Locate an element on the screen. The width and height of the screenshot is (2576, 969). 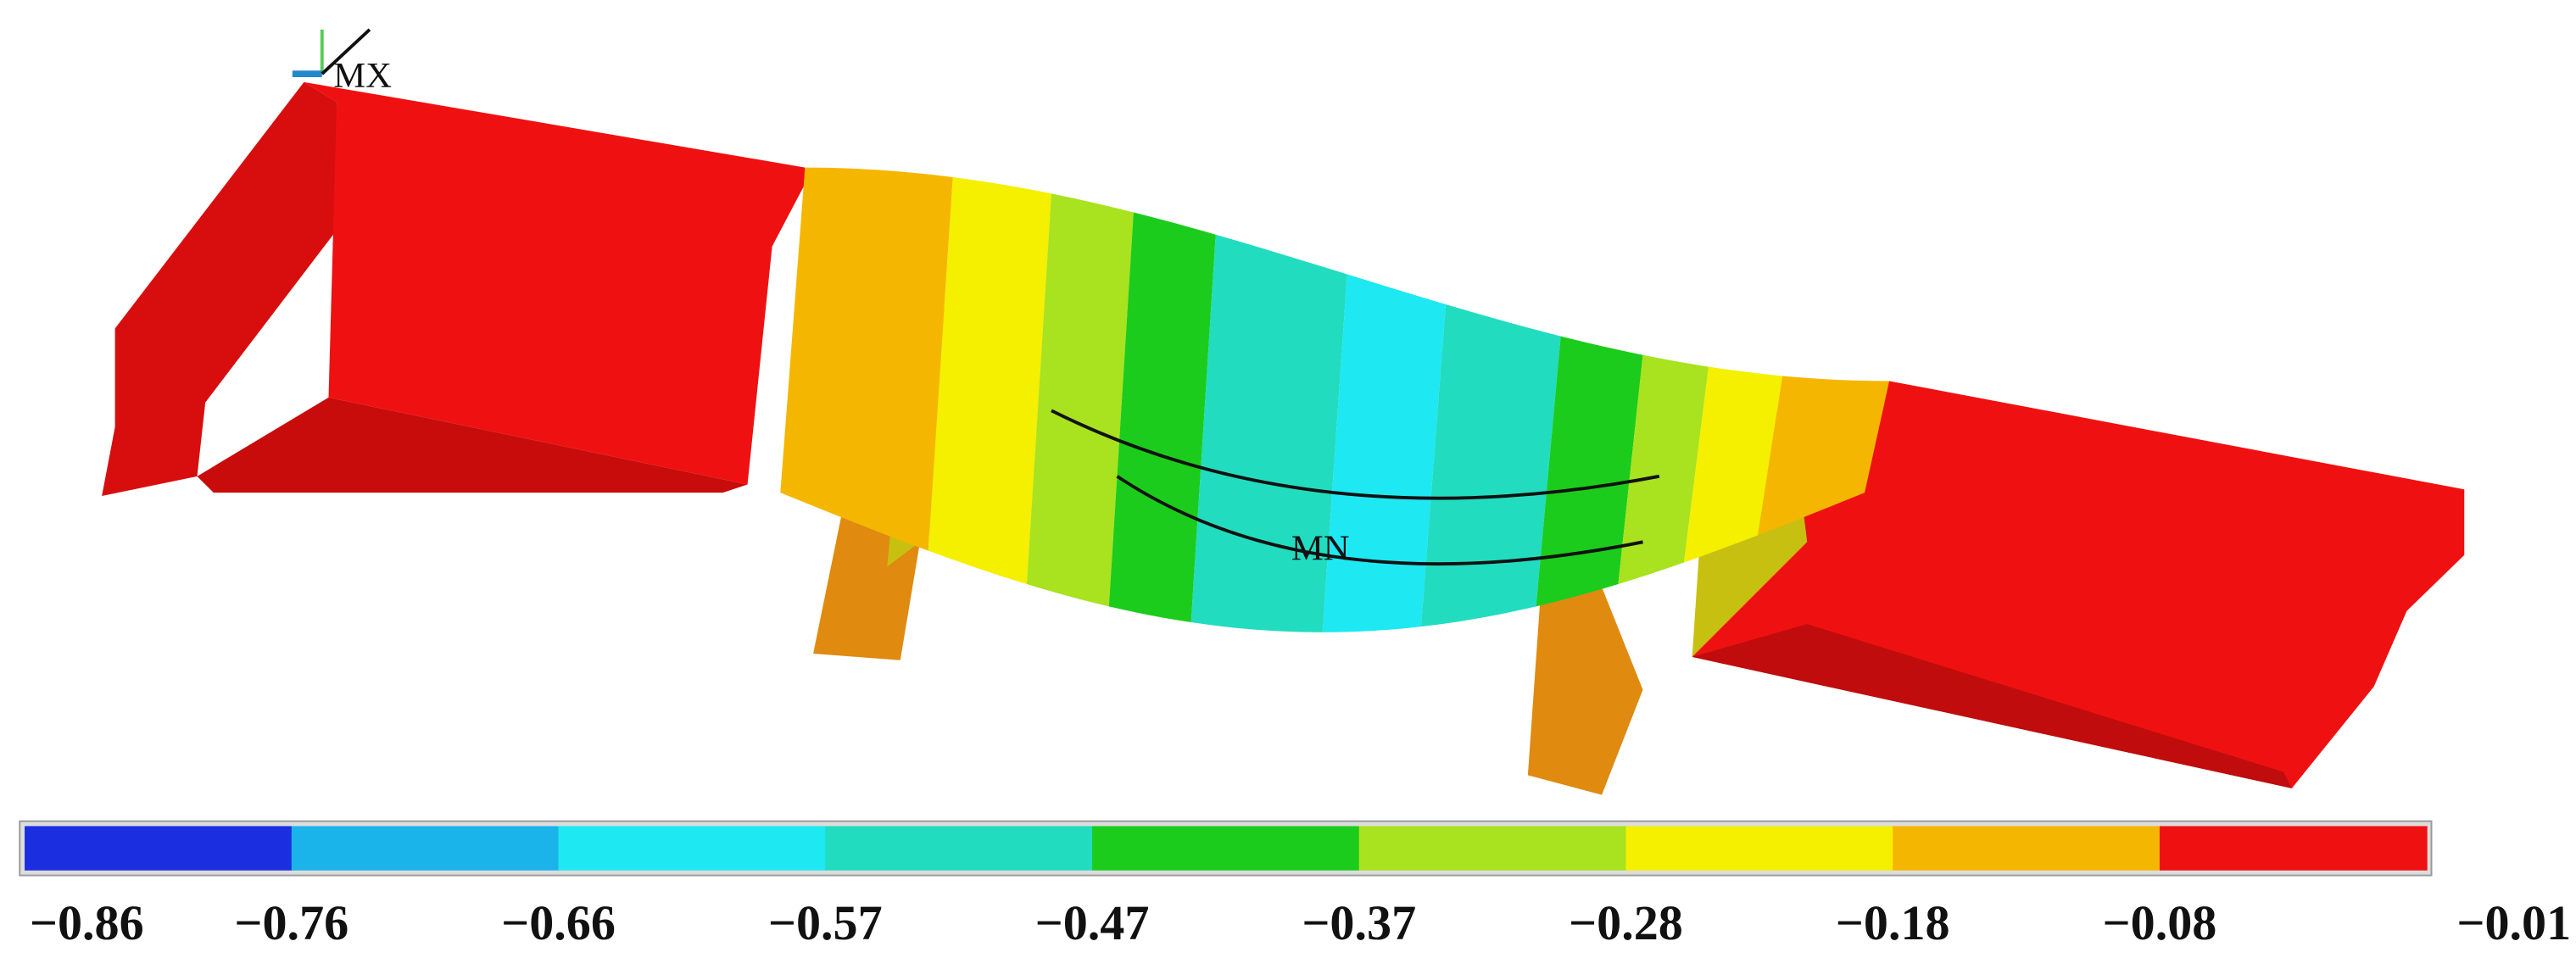
left-shadow is located at coordinates (473, 445).